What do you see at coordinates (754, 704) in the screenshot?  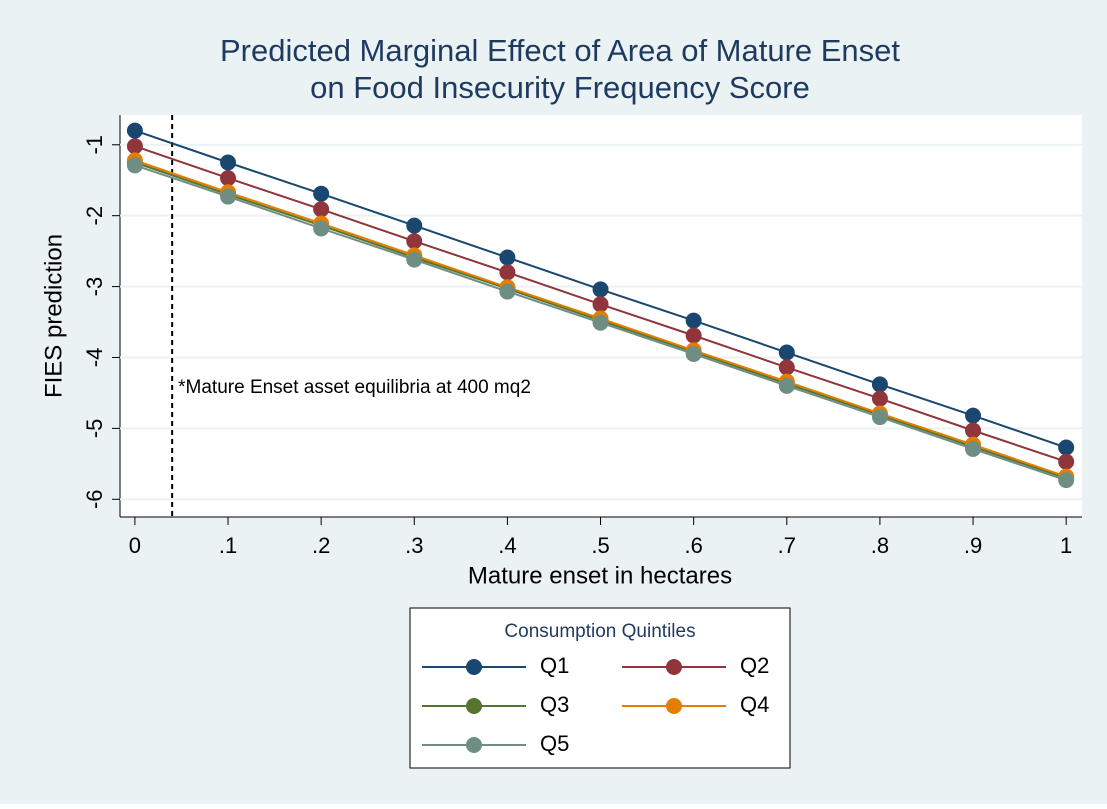 I see `legend-label: Q4` at bounding box center [754, 704].